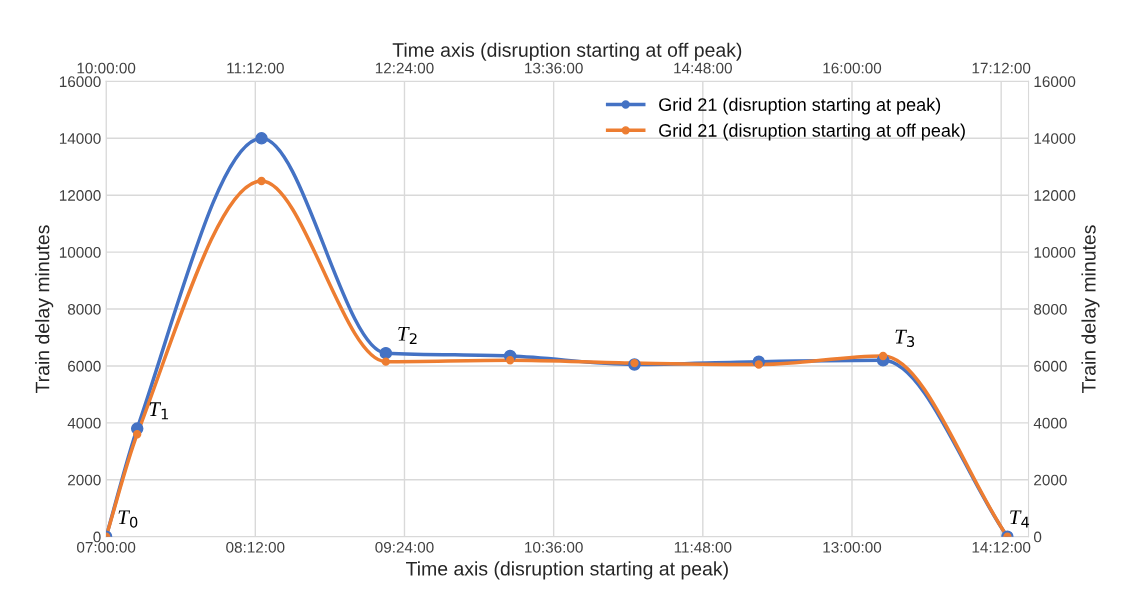  I want to click on x-tick-label: 14:12:00, so click(1001, 547).